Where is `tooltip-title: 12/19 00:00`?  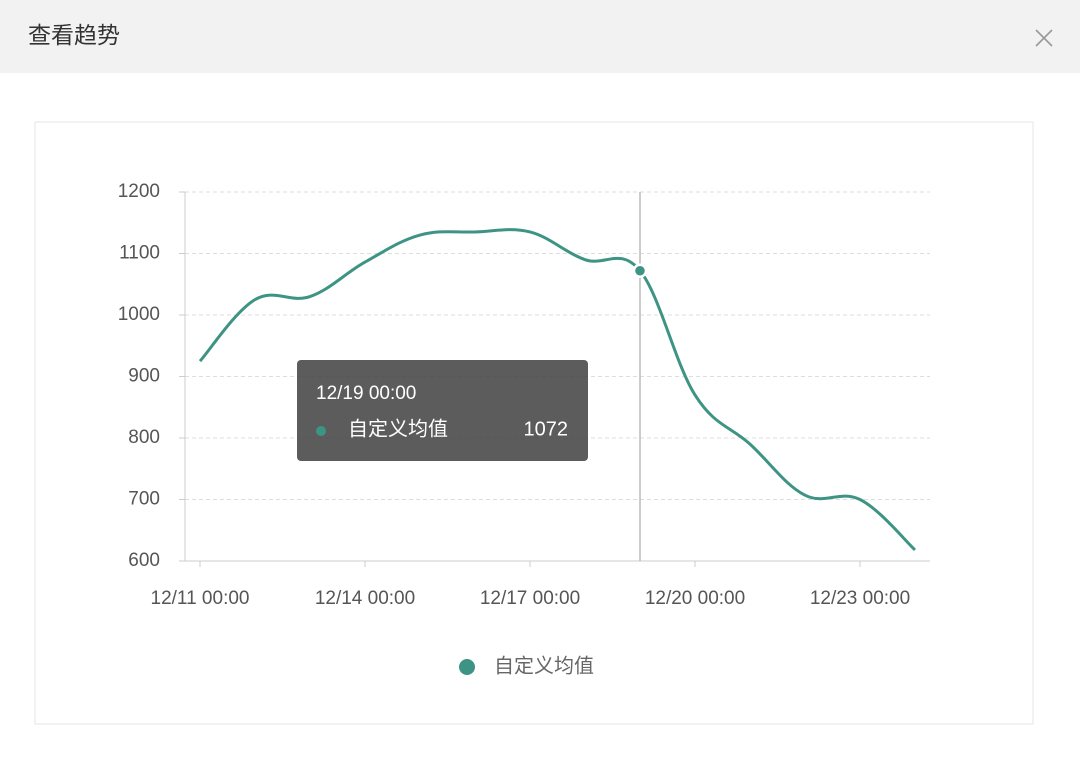 tooltip-title: 12/19 00:00 is located at coordinates (366, 393).